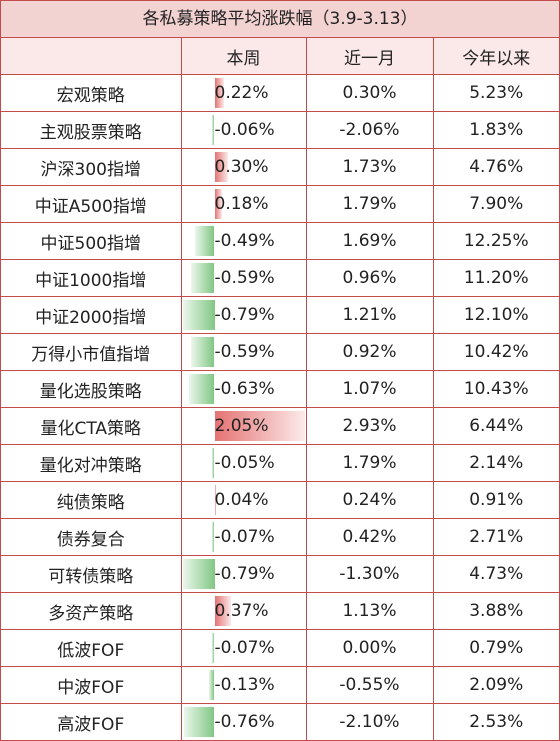 The width and height of the screenshot is (560, 741). I want to click on header-ytd: 今年以来, so click(496, 56).